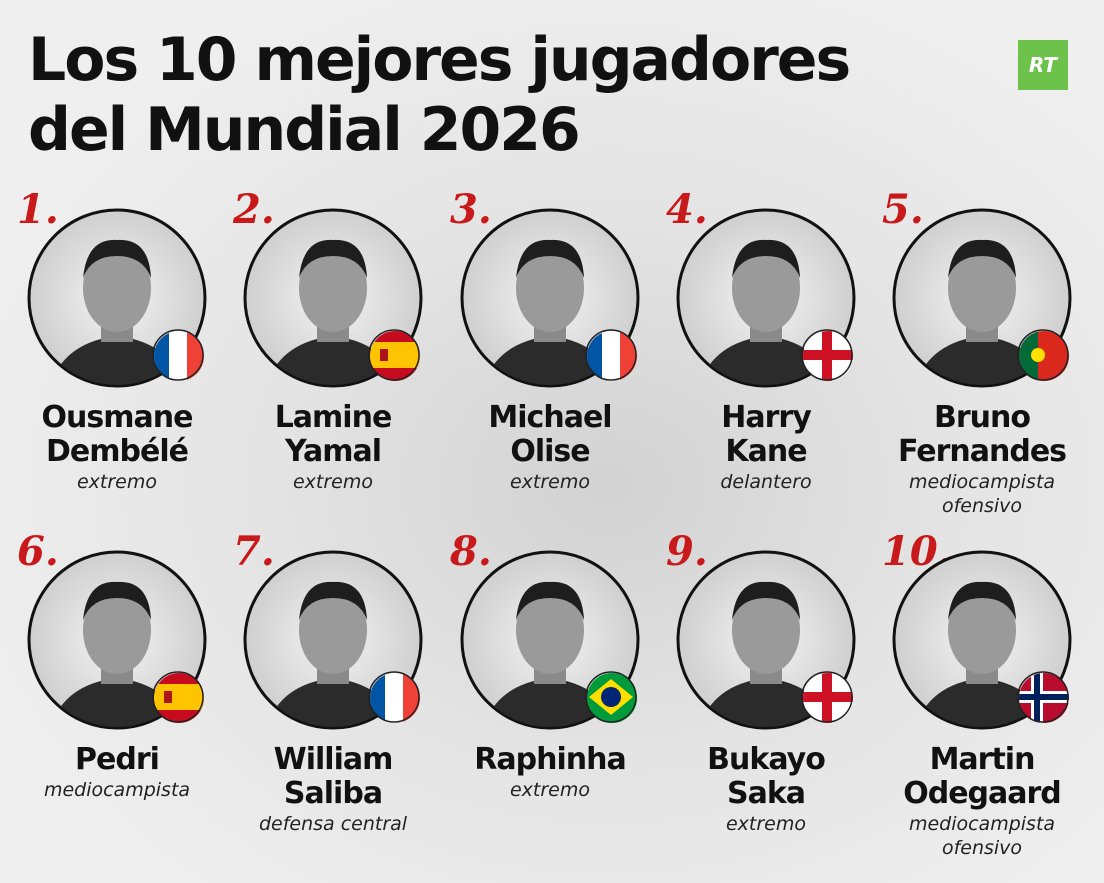  Describe the element at coordinates (550, 417) in the screenshot. I see `player-name: Michael` at that location.